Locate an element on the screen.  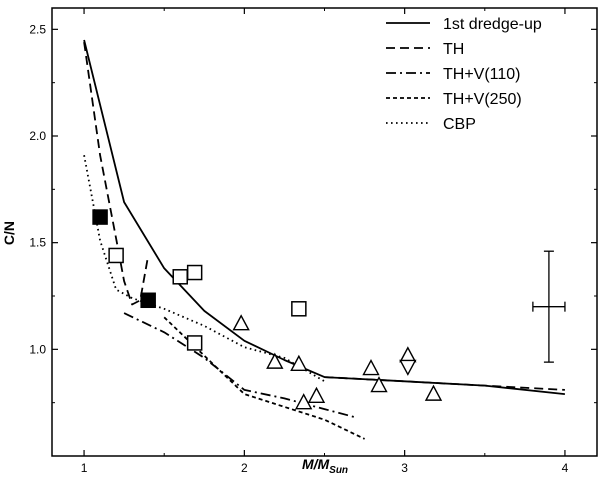
x-tick-label: 4 is located at coordinates (565, 468).